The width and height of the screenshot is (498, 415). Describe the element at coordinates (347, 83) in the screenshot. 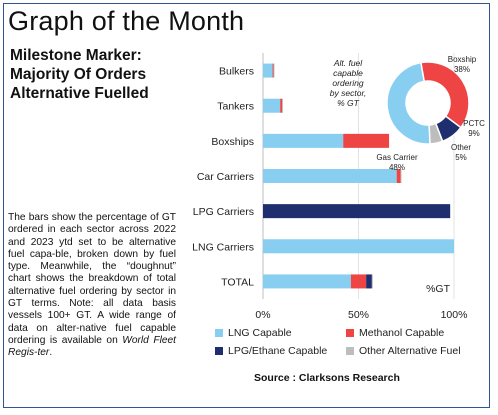

I see `donut-title-line-3: ordering` at that location.